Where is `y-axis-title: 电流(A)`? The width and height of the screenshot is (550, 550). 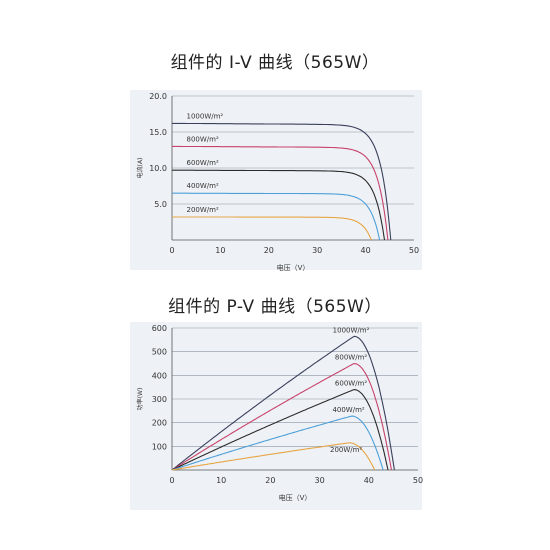 y-axis-title: 电流(A) is located at coordinates (140, 168).